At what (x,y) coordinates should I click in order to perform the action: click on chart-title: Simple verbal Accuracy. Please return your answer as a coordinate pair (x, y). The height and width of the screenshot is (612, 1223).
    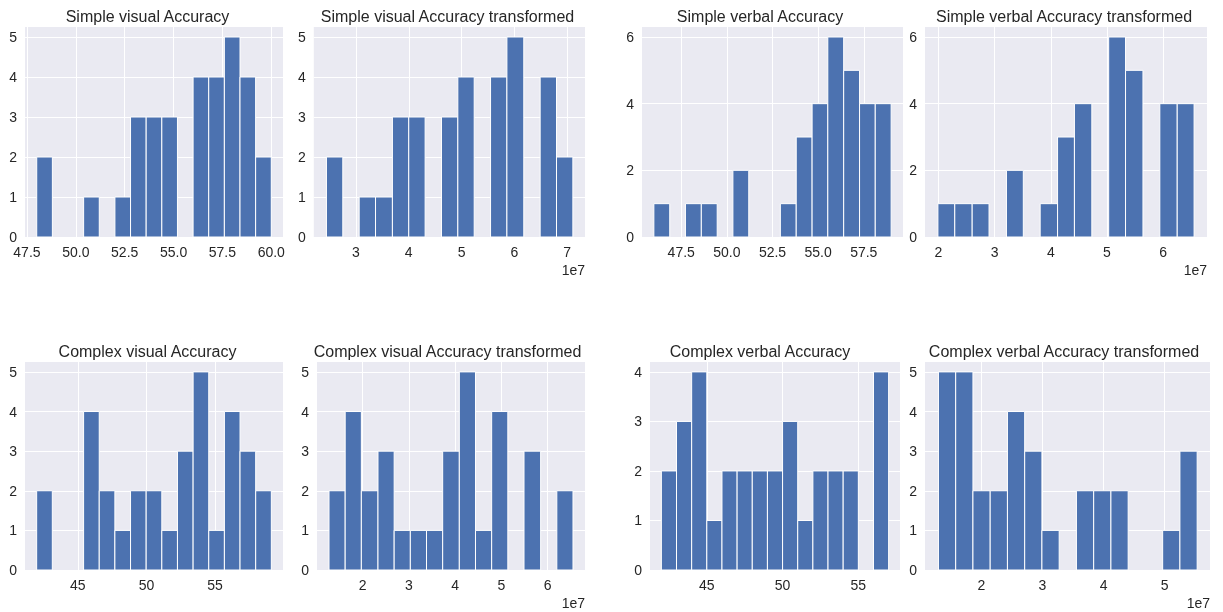
    Looking at the image, I should click on (760, 16).